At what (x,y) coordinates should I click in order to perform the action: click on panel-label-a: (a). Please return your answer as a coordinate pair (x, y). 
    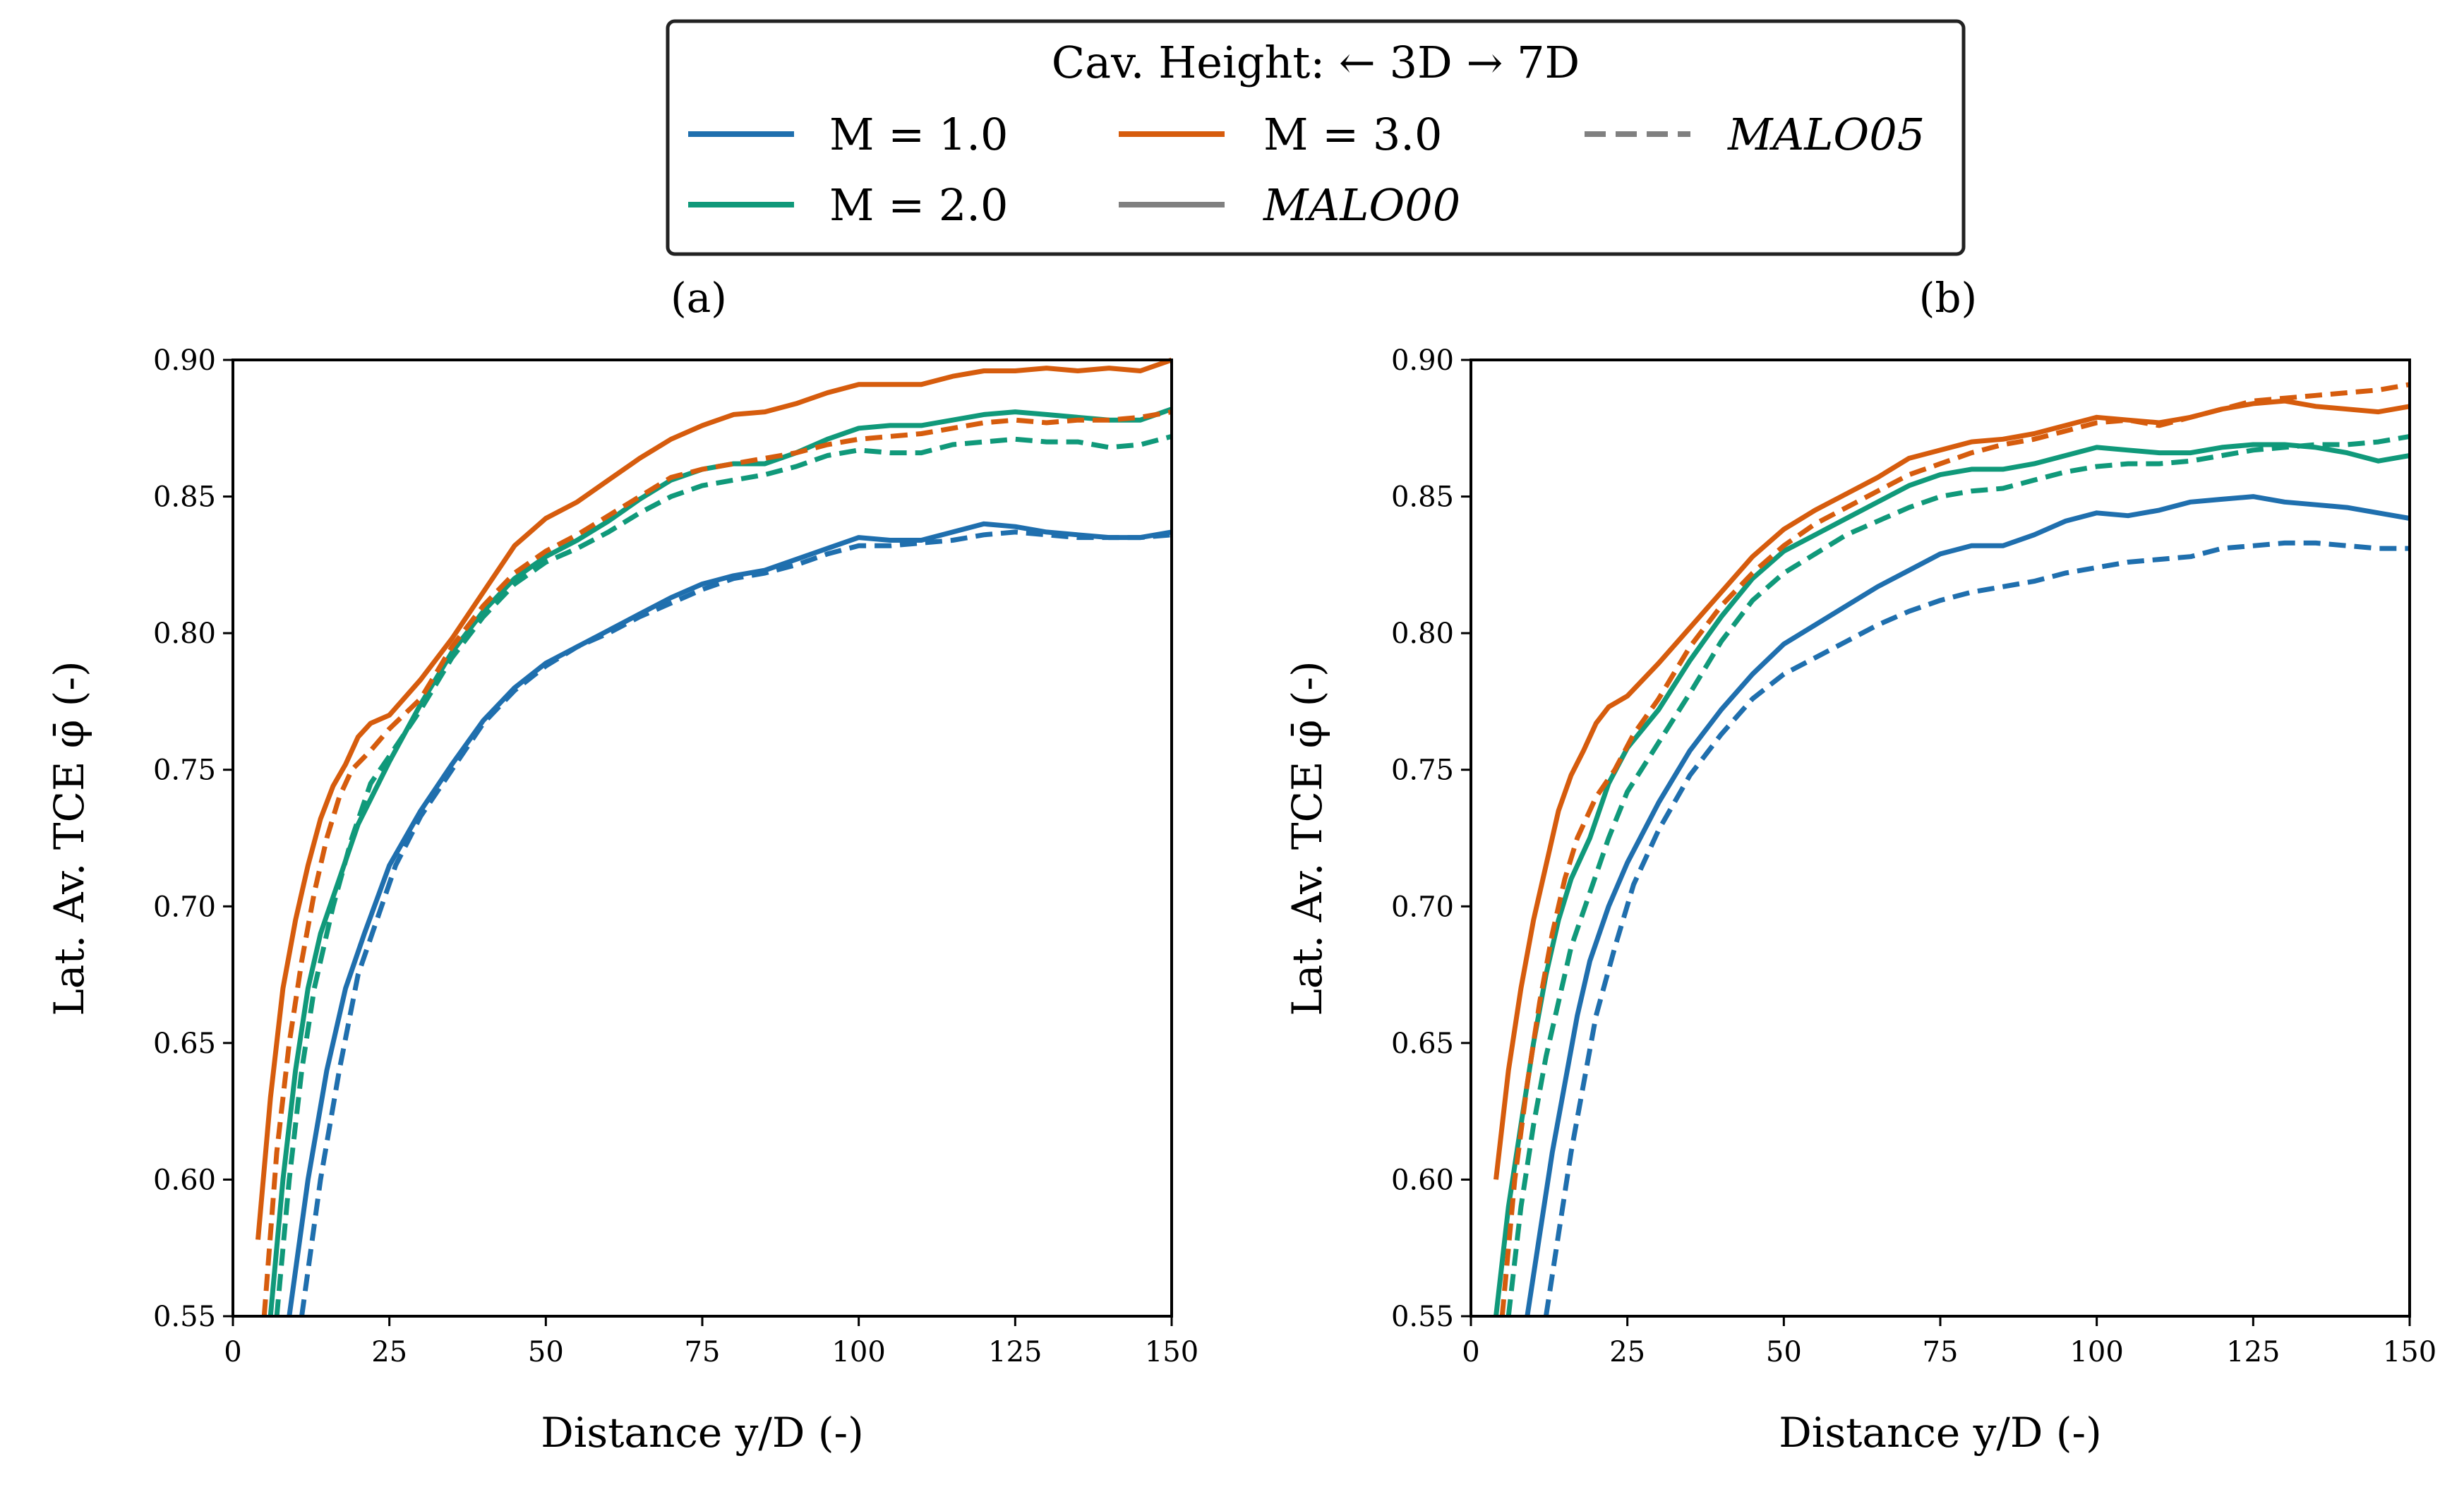
    Looking at the image, I should click on (699, 298).